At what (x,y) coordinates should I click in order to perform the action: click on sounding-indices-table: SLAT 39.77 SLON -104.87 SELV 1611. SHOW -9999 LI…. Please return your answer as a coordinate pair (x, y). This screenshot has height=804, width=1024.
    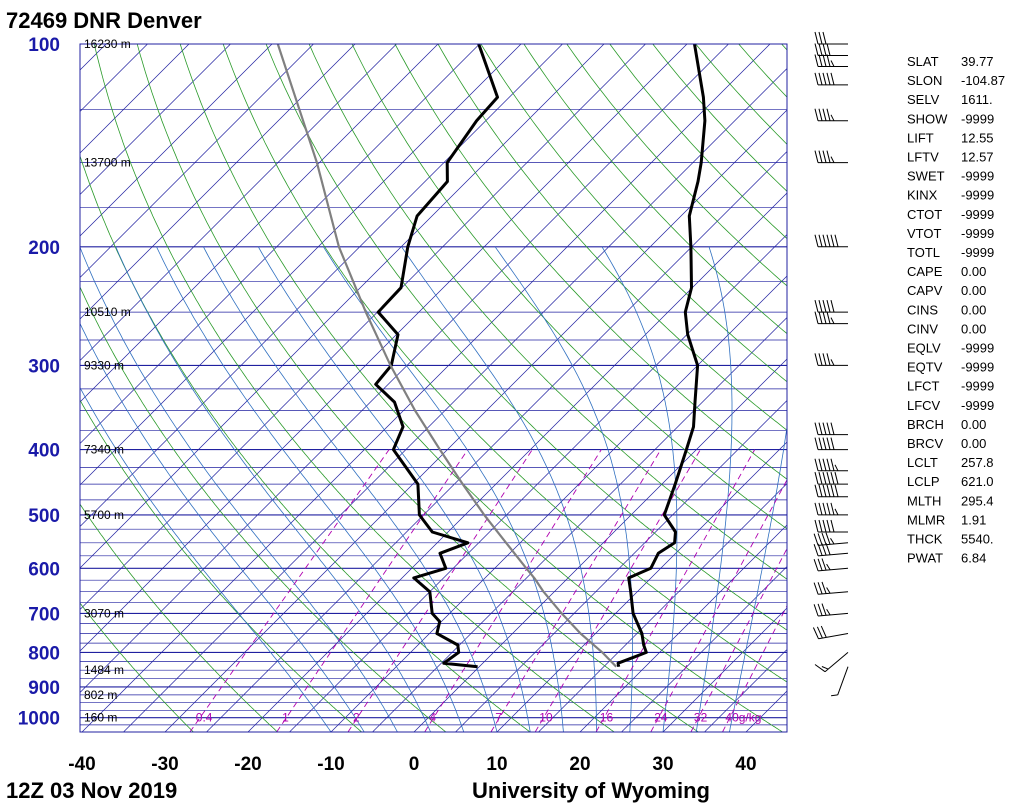
    Looking at the image, I should click on (956, 310).